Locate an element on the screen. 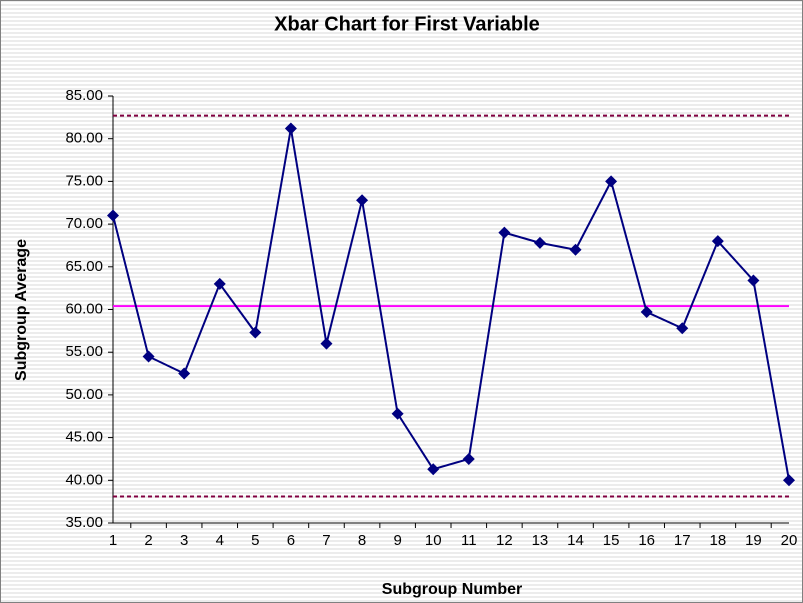 The width and height of the screenshot is (803, 603). y-tick-label: 50.00 is located at coordinates (84, 394).